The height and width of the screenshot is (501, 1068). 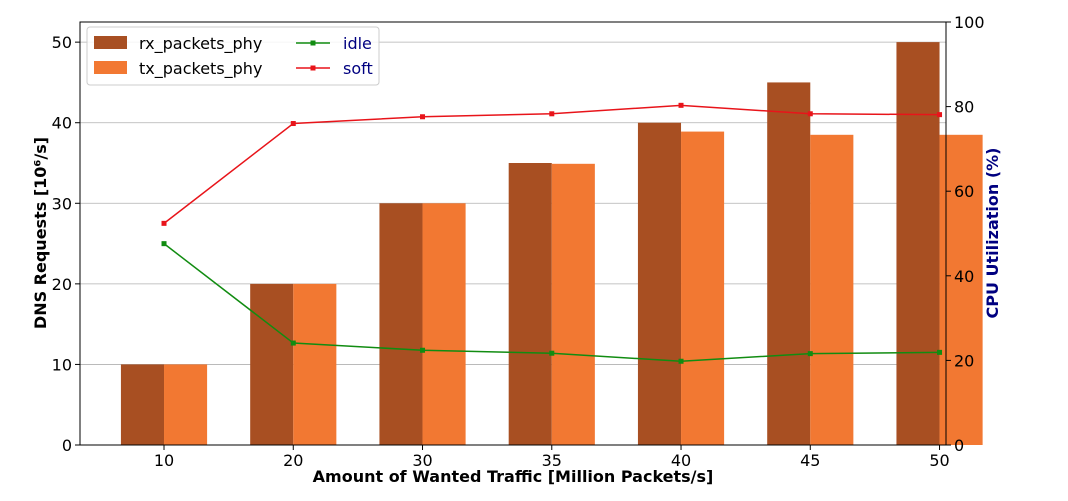 I want to click on x-tick-label: 30, so click(x=422, y=460).